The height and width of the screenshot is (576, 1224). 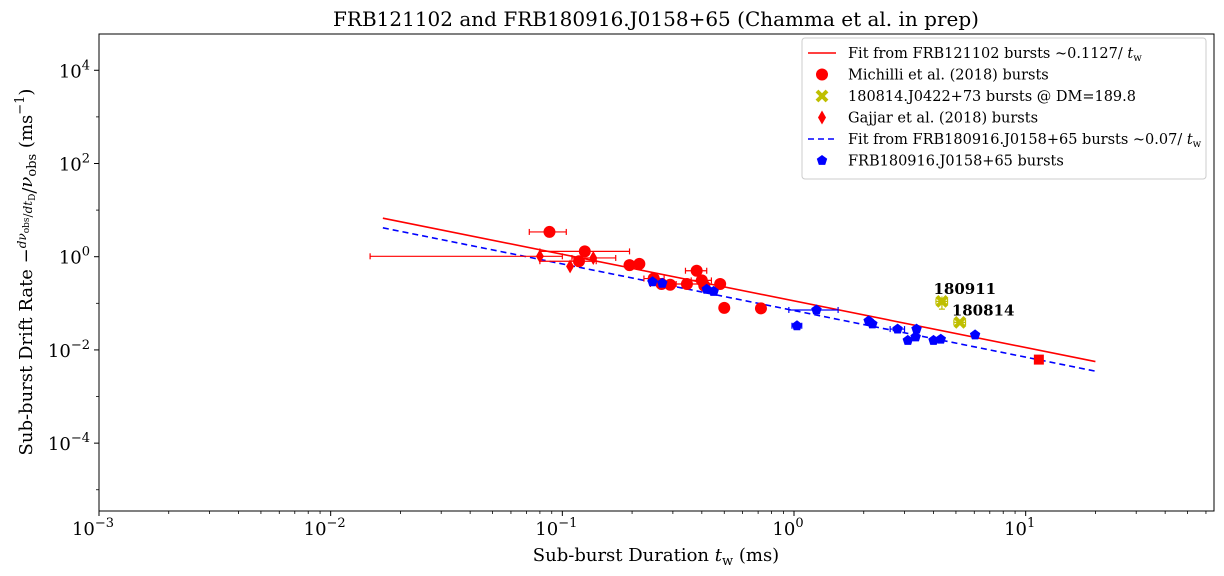 What do you see at coordinates (992, 97) in the screenshot?
I see `legend-entry-label: 180814.J0422+73 bursts @ DM=189.8` at bounding box center [992, 97].